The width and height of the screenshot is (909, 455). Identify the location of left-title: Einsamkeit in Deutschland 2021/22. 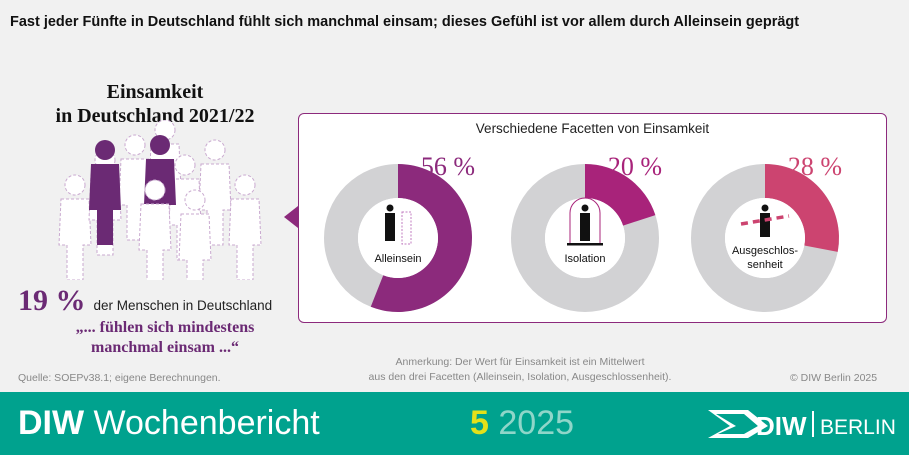
(155, 104).